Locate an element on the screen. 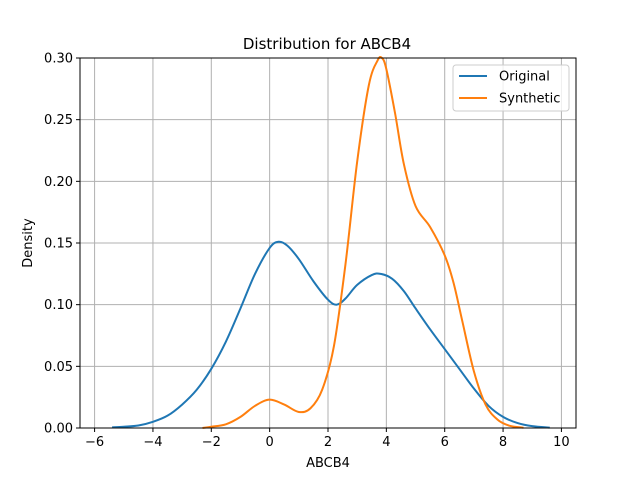  x-tick-label: −6 is located at coordinates (94, 442).